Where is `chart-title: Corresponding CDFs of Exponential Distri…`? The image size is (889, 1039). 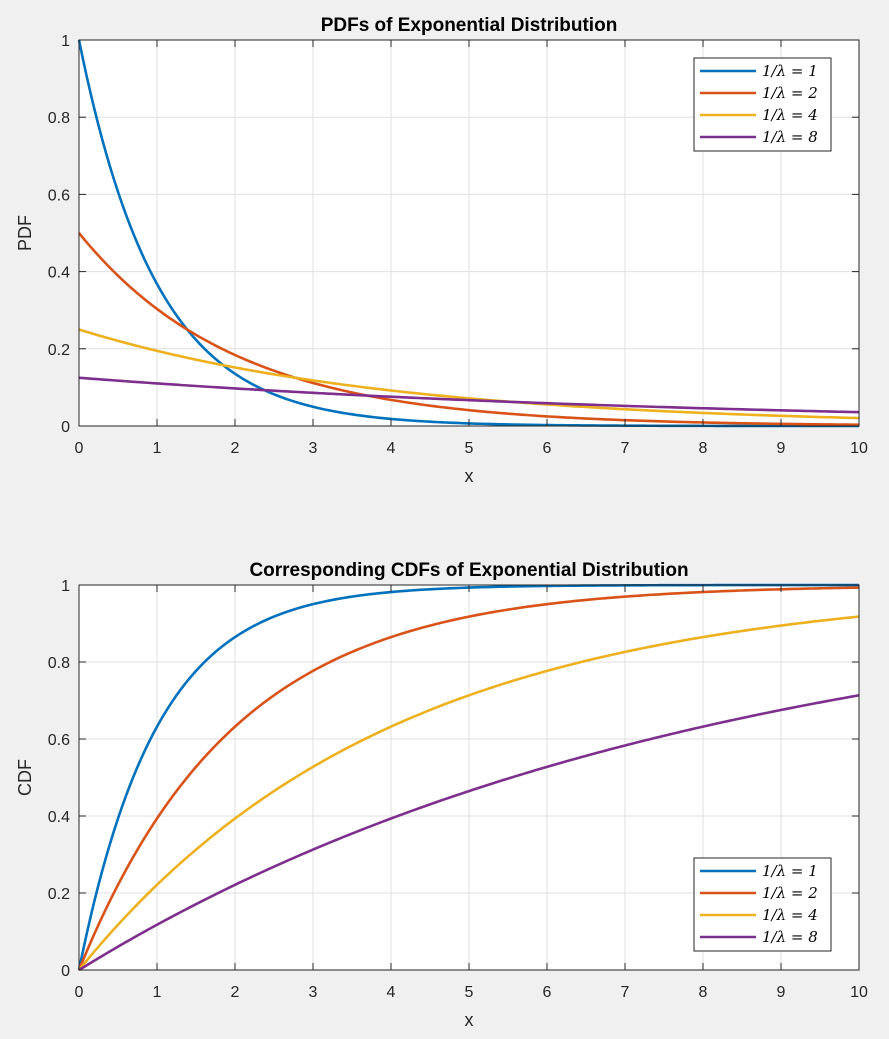
chart-title: Corresponding CDFs of Exponential Distri… is located at coordinates (468, 570).